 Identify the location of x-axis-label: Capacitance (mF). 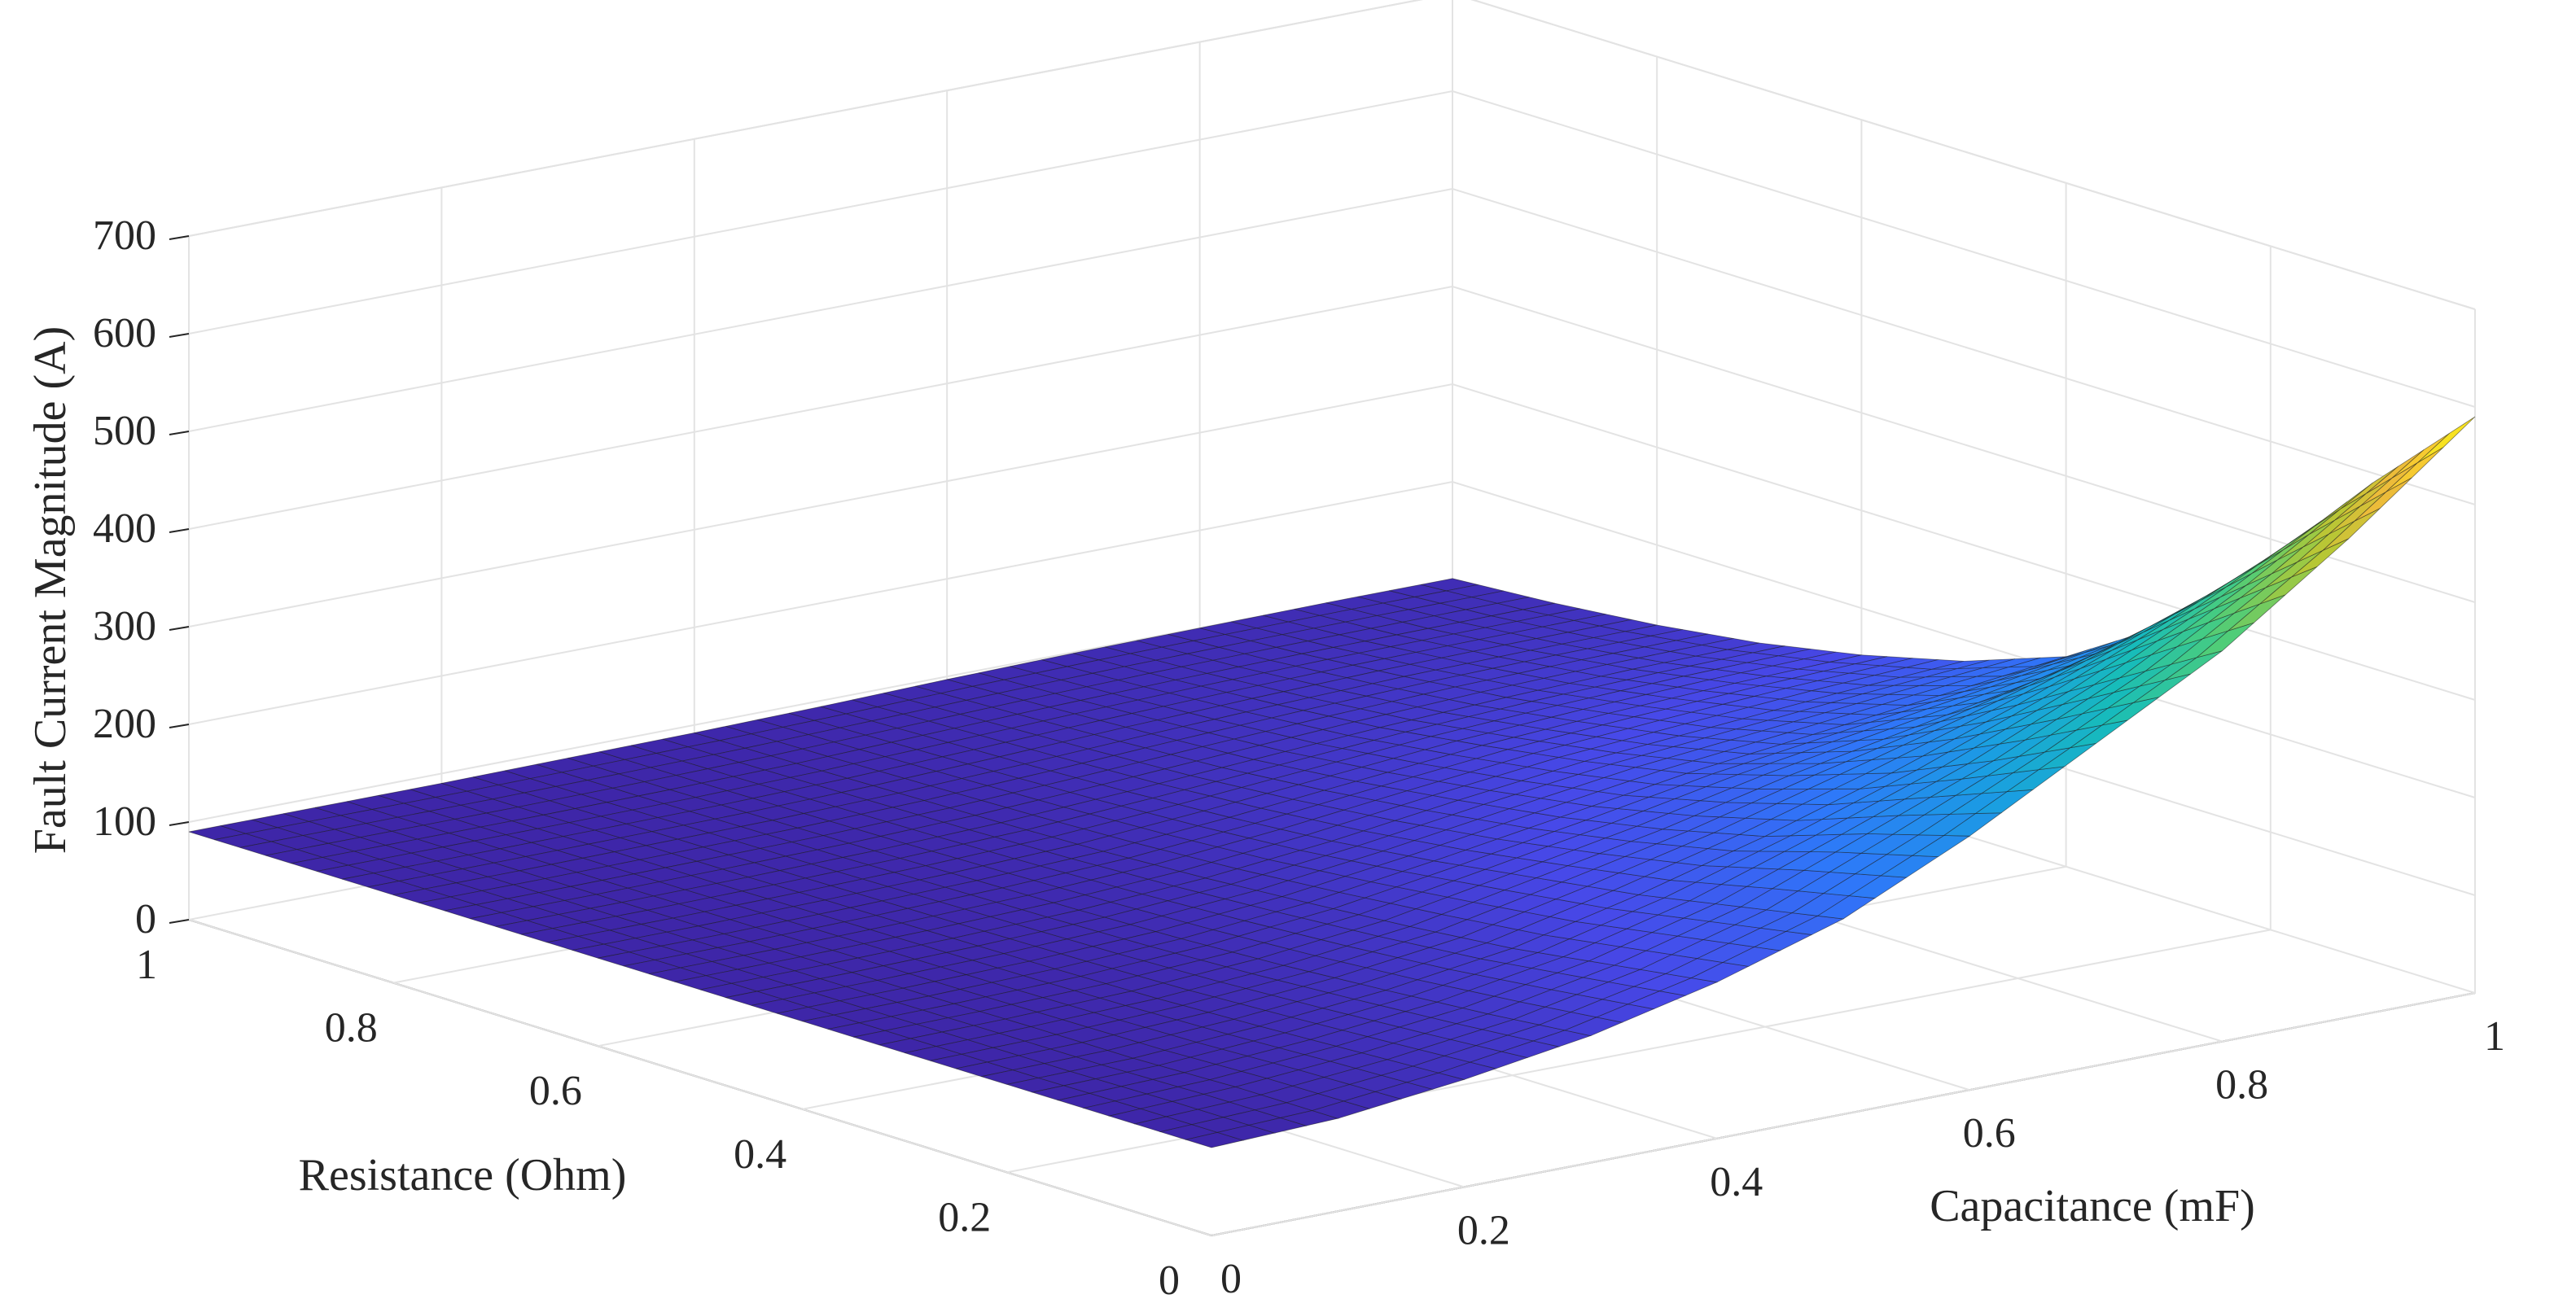
(2092, 1206).